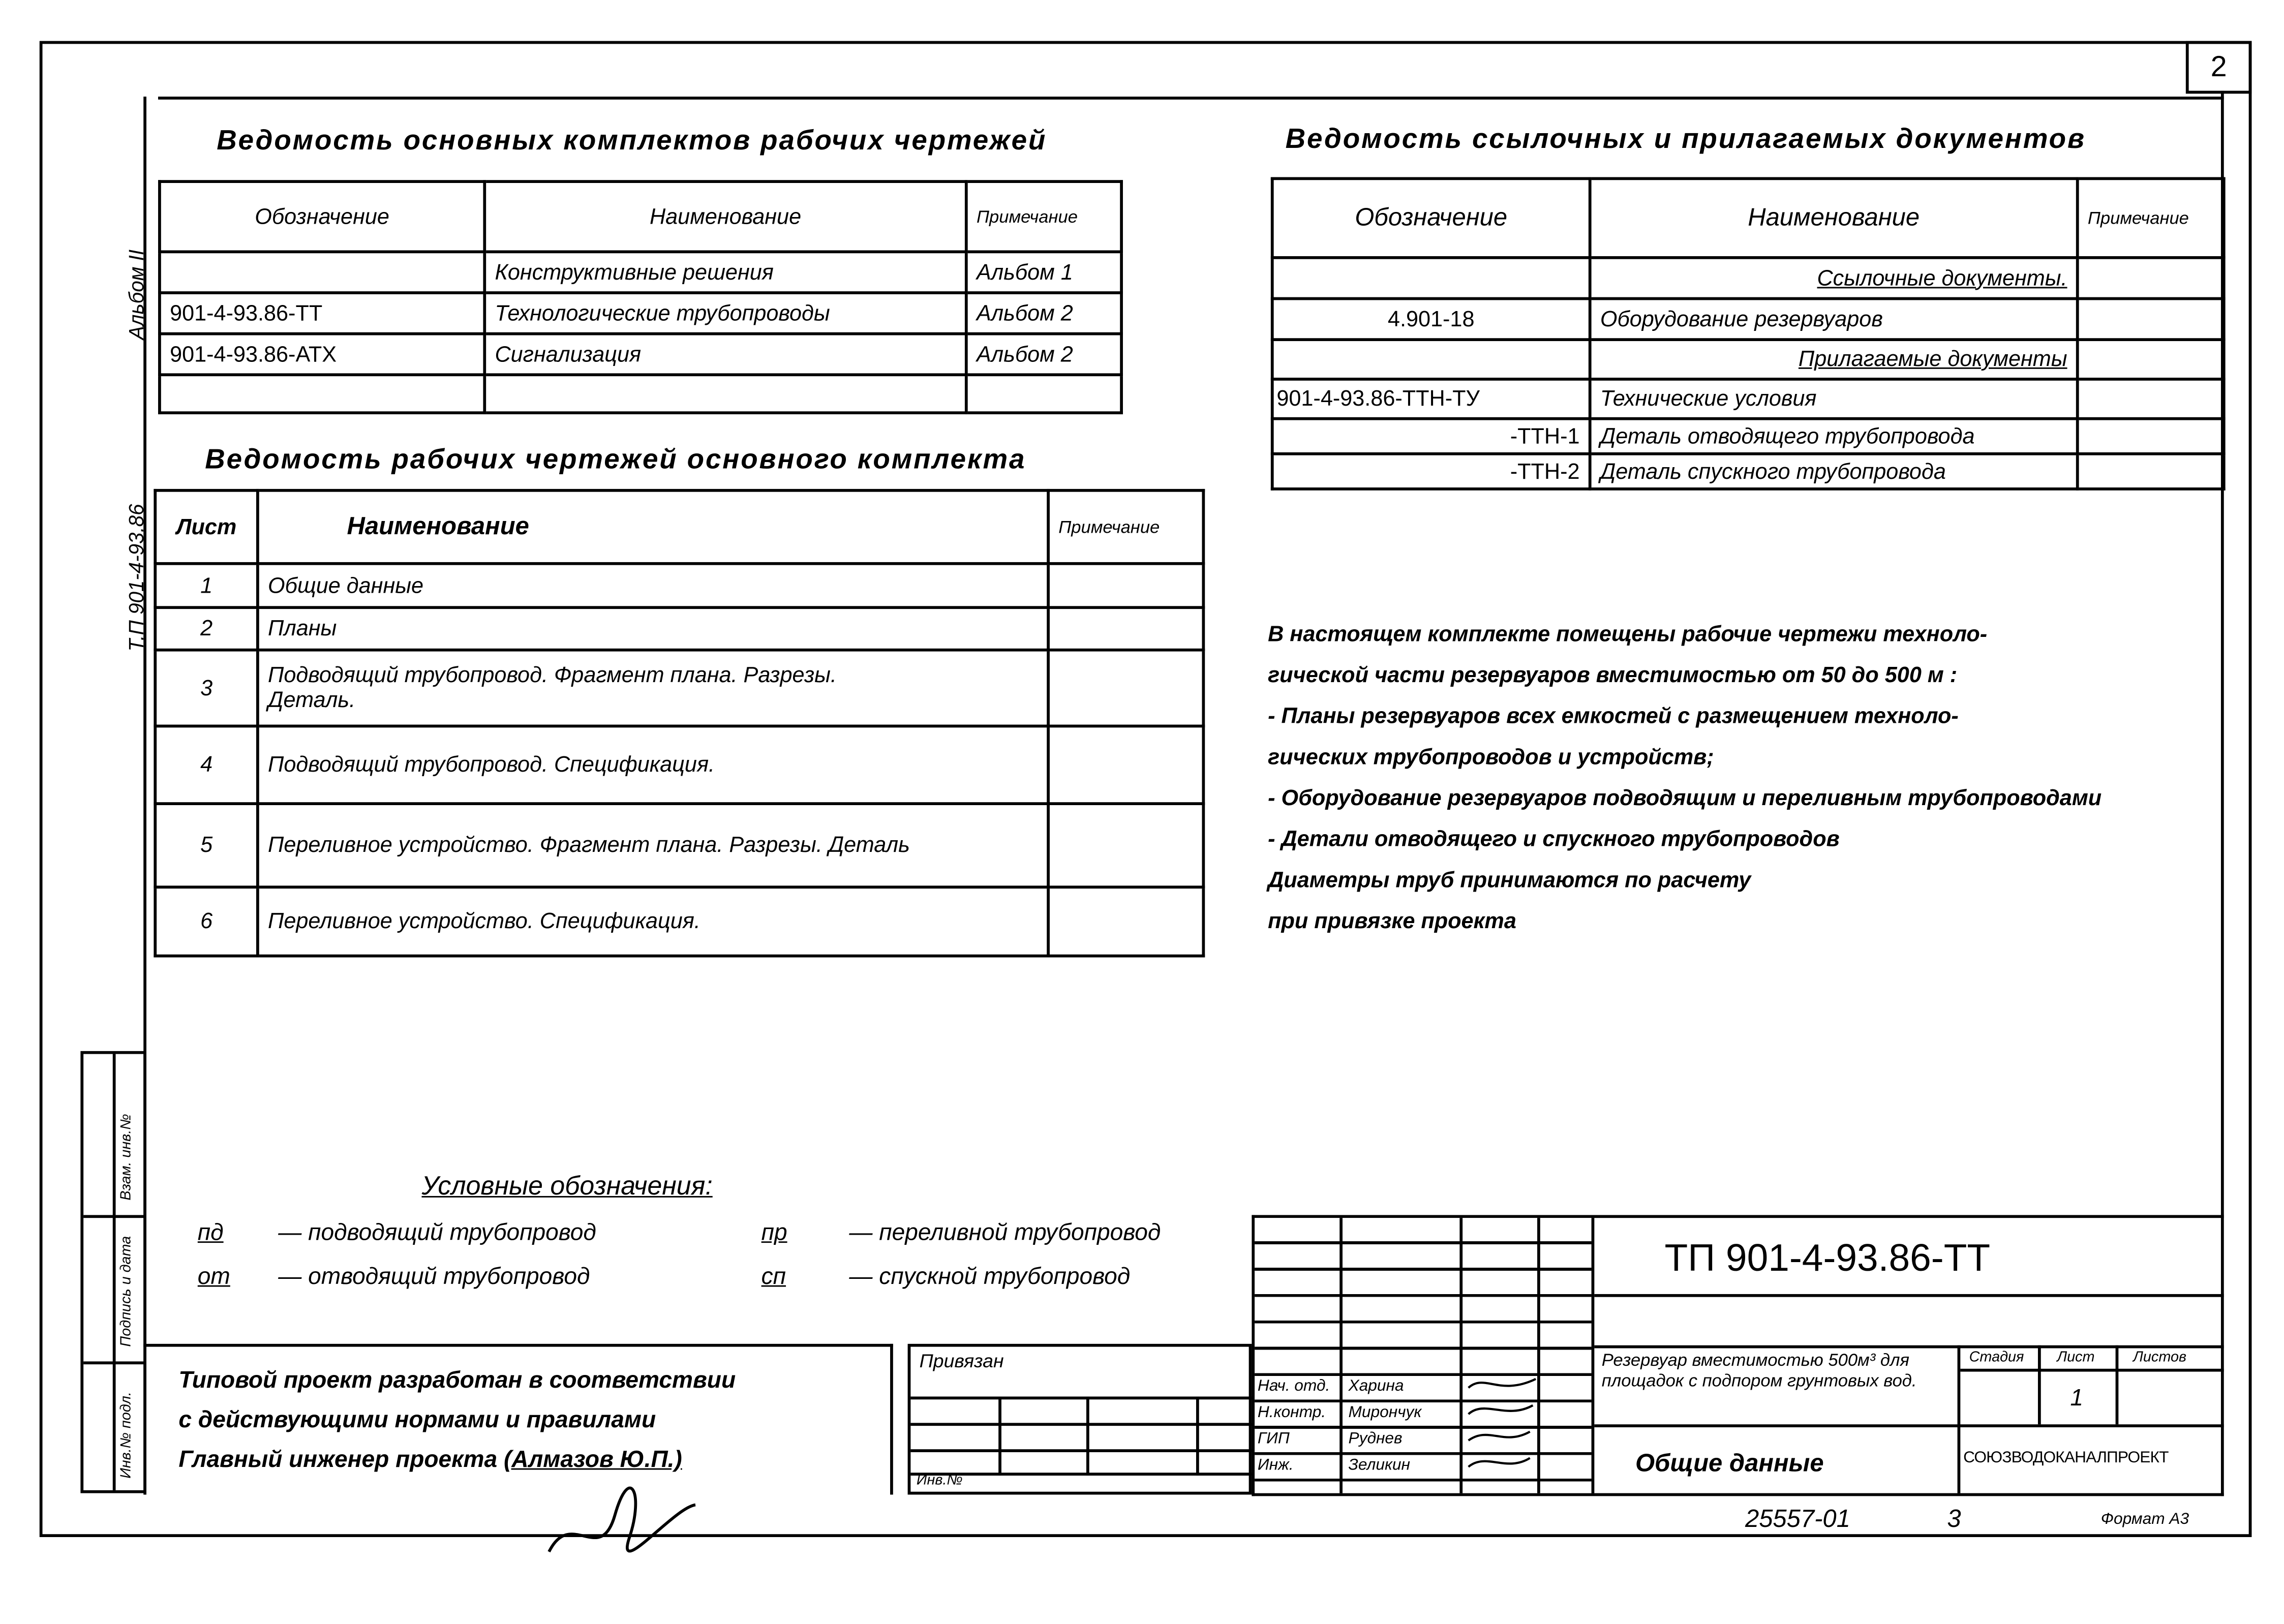 This screenshot has width=2284, height=1624. I want to click on table-row: 901-4-93.86-ТТН-ТУ Технические условия, so click(1748, 399).